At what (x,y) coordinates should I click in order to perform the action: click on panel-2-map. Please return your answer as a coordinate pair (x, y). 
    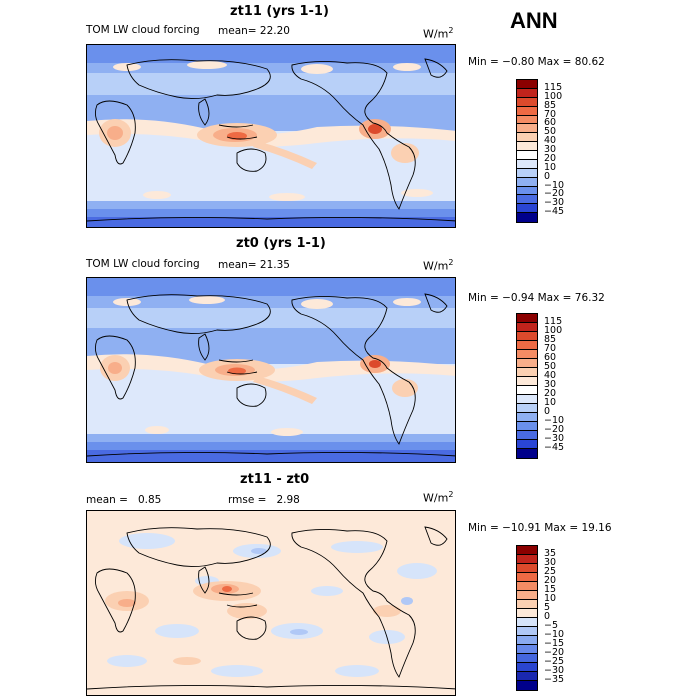
    Looking at the image, I should click on (271, 370).